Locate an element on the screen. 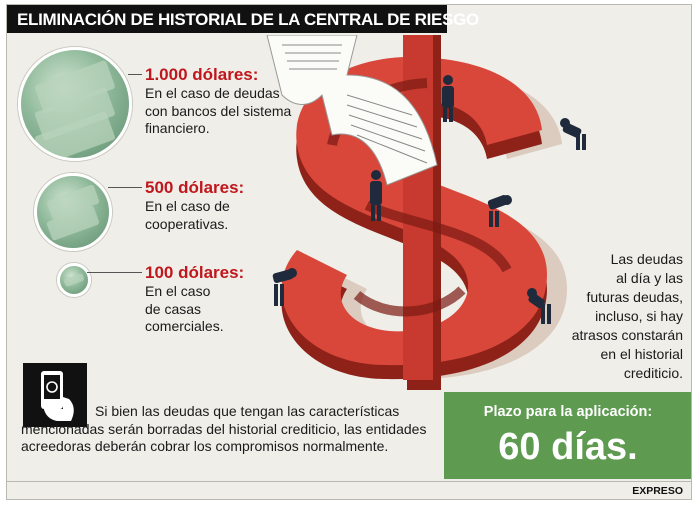 The height and width of the screenshot is (509, 700). deadline-box: Plazo para la aplicación: 60 días. is located at coordinates (567, 435).